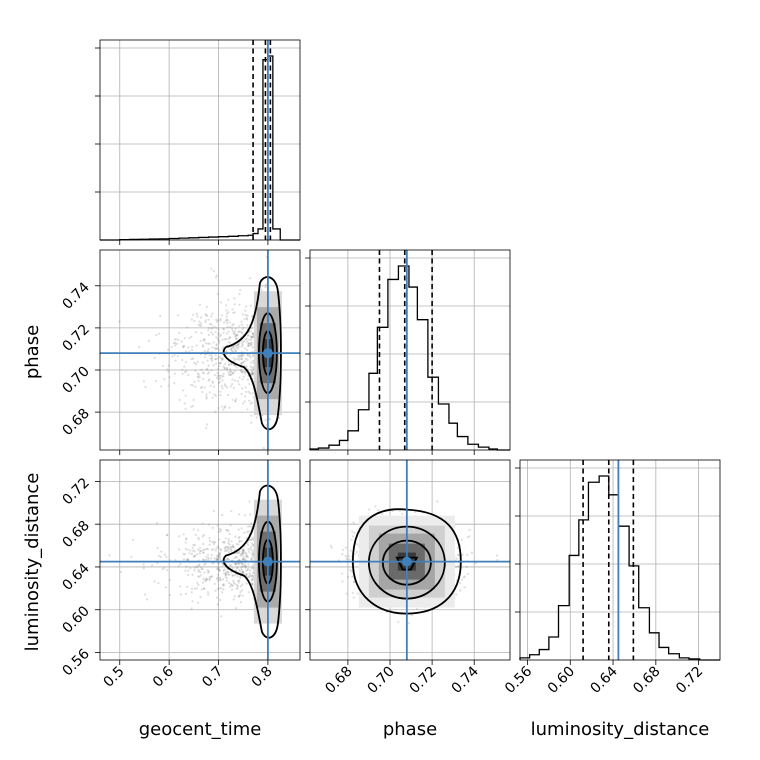 This screenshot has height=760, width=760. Describe the element at coordinates (380, 680) in the screenshot. I see `tick-label-phase: 0.70` at that location.